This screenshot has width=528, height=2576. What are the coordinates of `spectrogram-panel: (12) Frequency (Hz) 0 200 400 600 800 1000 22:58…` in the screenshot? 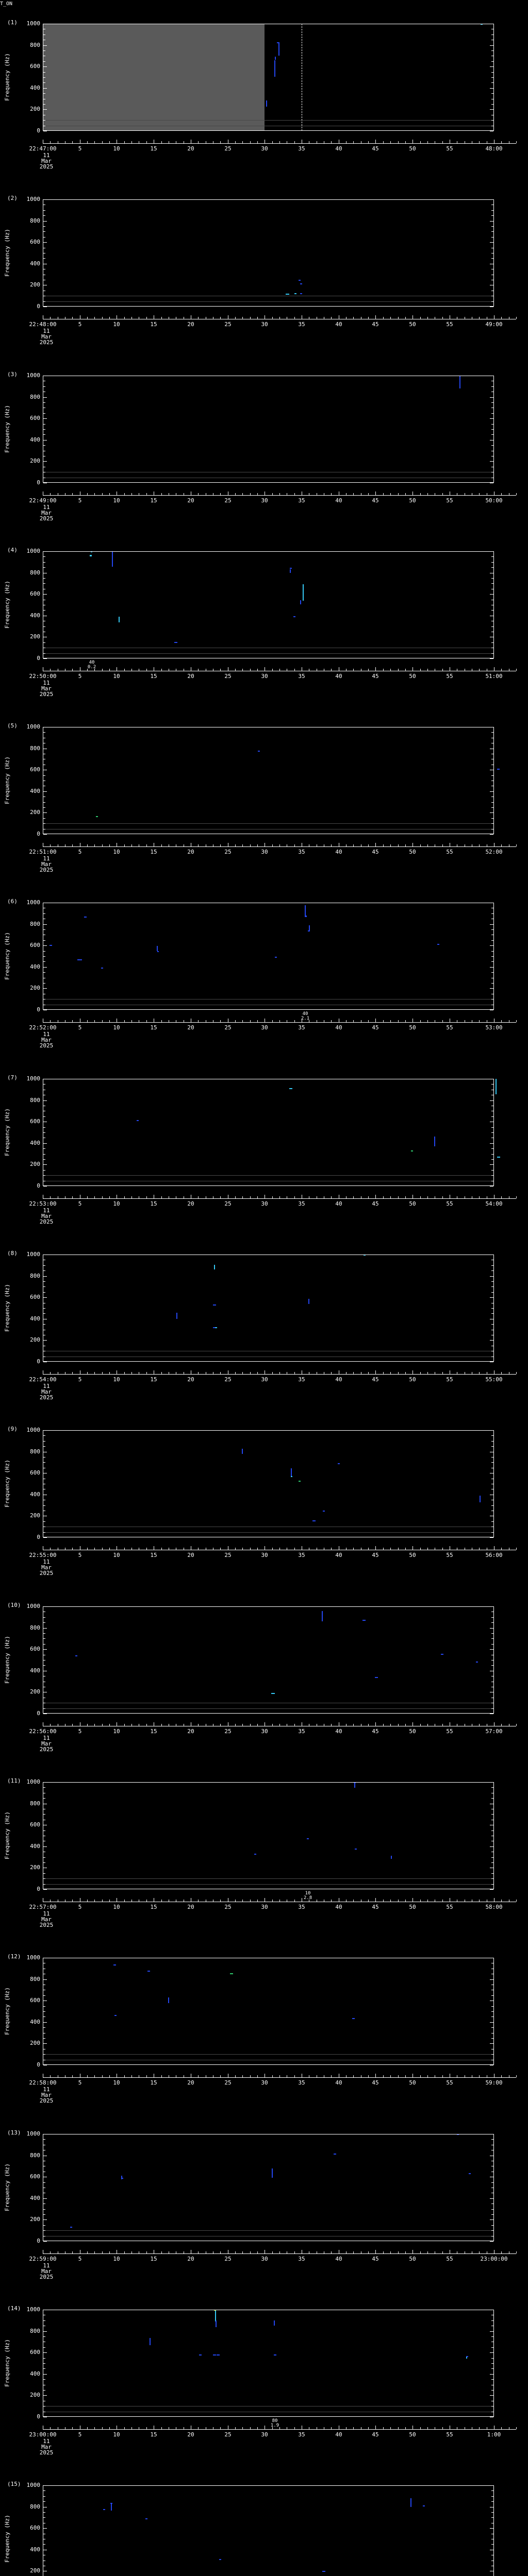 It's located at (264, 2022).